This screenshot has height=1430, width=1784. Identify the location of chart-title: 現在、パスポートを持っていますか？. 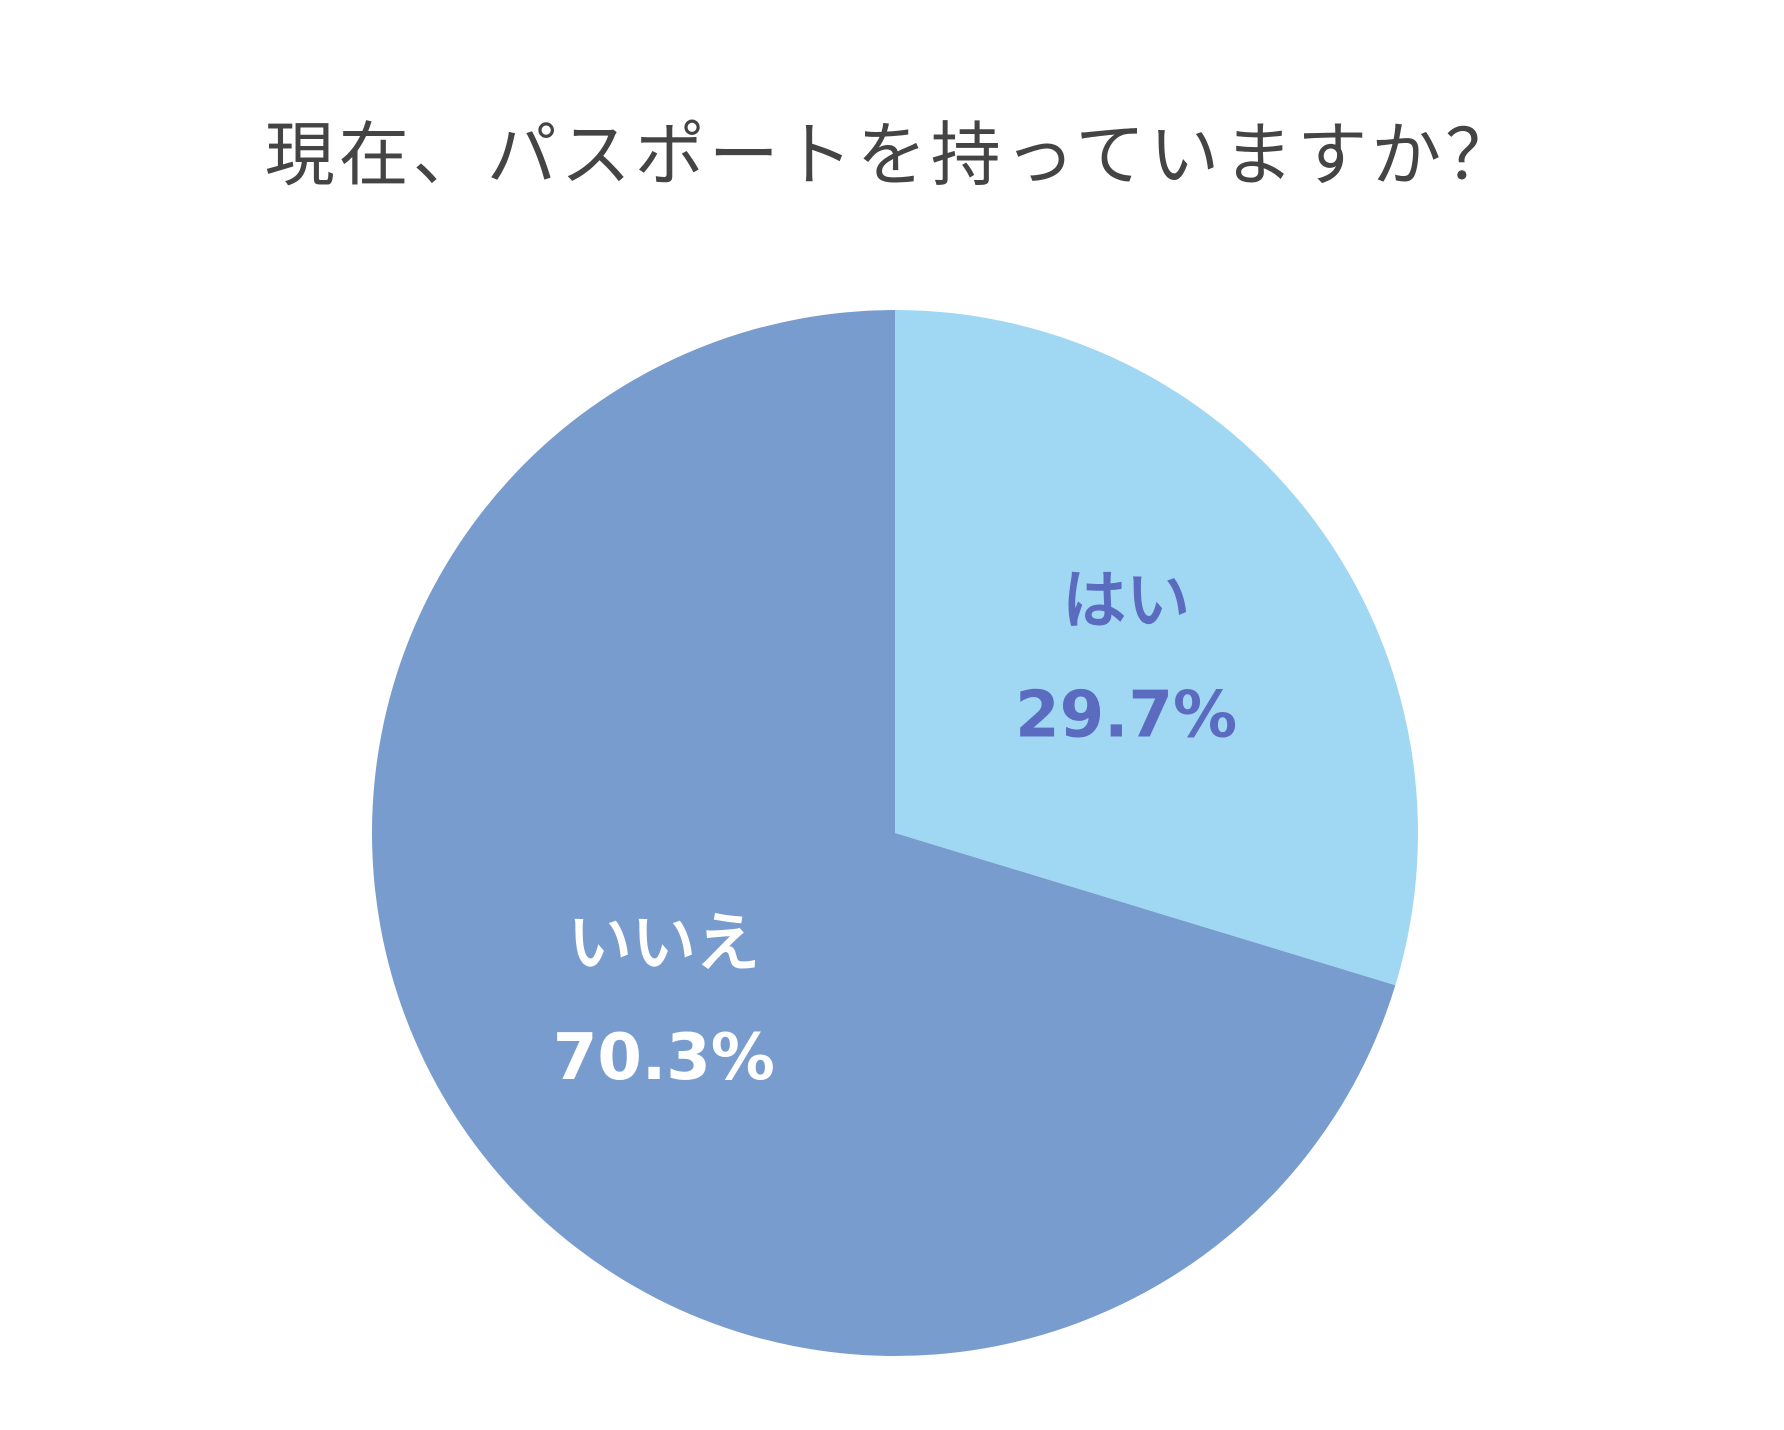
(892, 155).